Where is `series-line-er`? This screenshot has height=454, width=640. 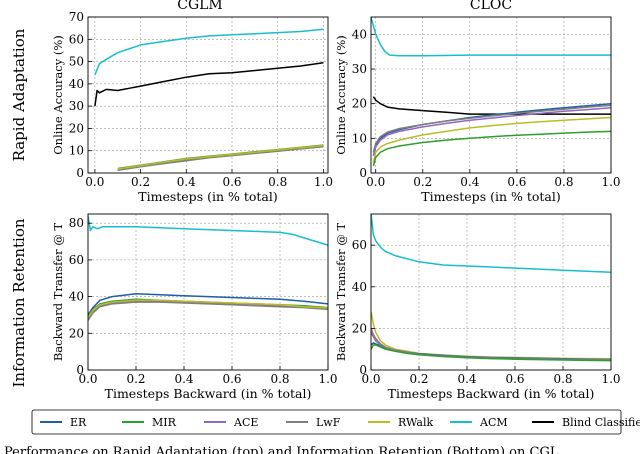 series-line-er is located at coordinates (208, 304).